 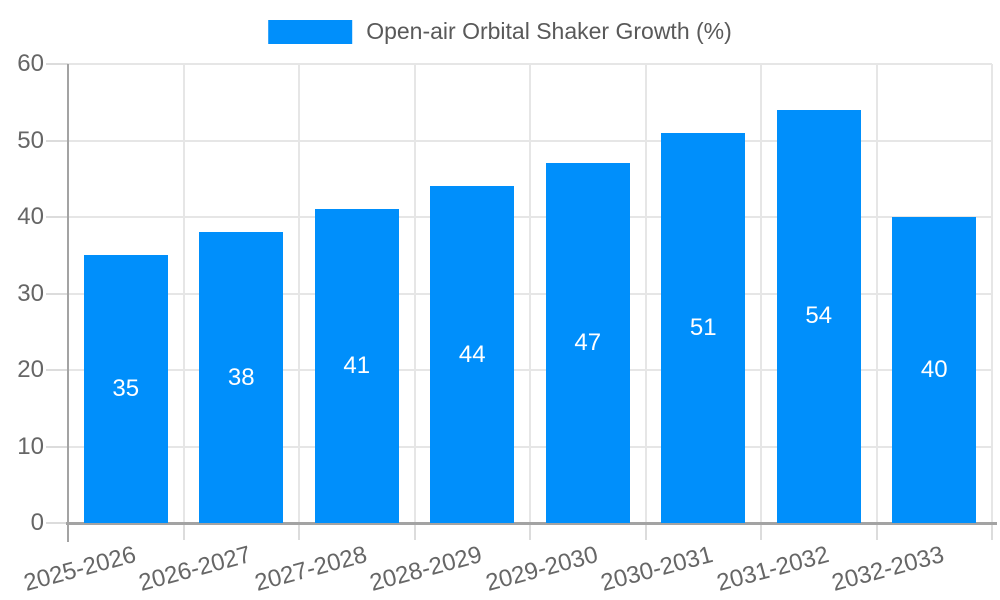 I want to click on bar: 51, so click(x=703, y=327).